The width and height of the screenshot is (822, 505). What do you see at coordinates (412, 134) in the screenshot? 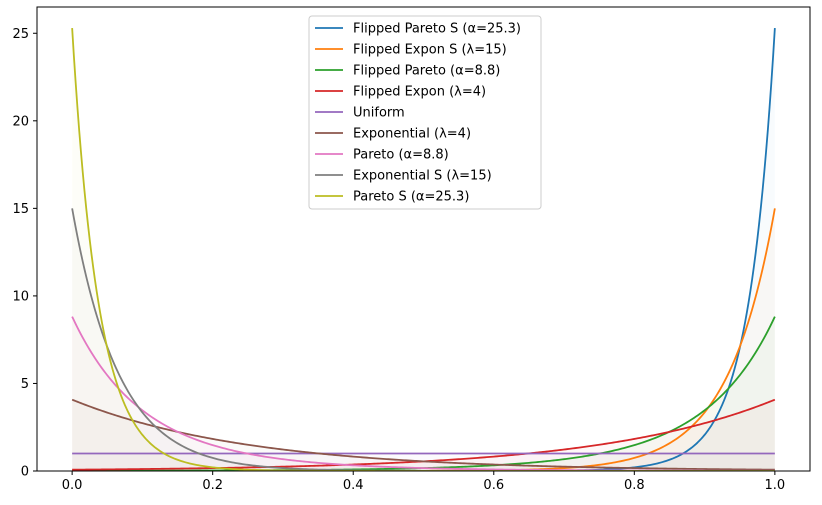
I see `legend-label-exponential-4: Exponential (λ=4)` at bounding box center [412, 134].